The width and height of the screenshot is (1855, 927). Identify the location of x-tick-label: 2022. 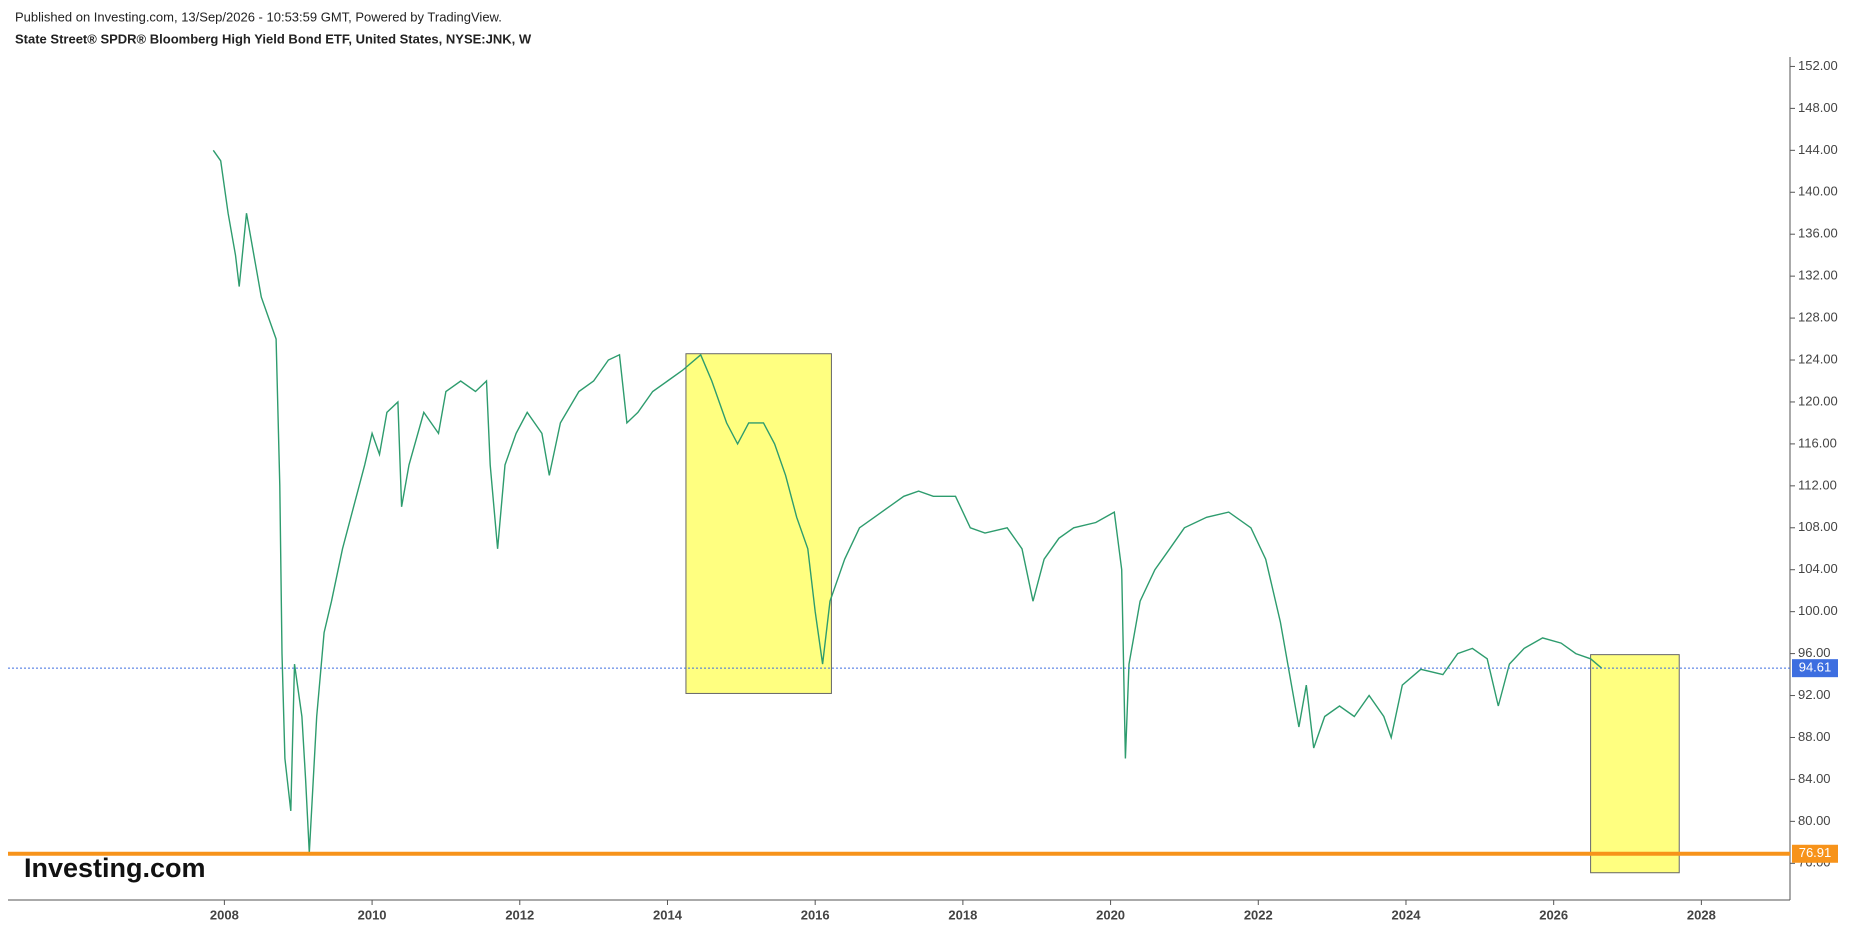
(1258, 914).